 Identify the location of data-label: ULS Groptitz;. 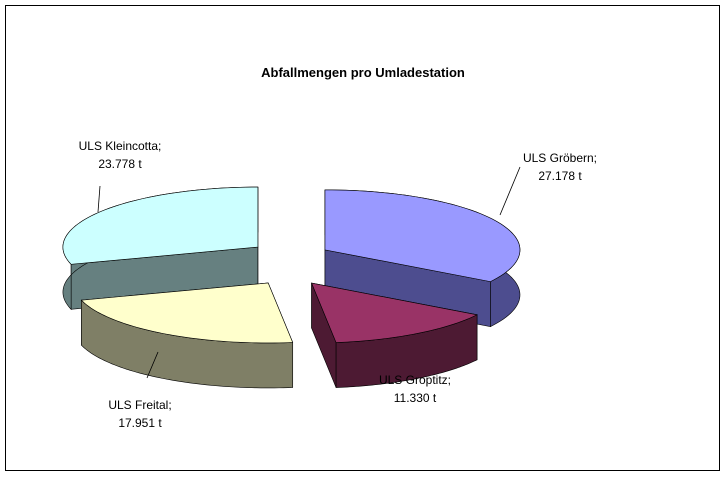
(415, 380).